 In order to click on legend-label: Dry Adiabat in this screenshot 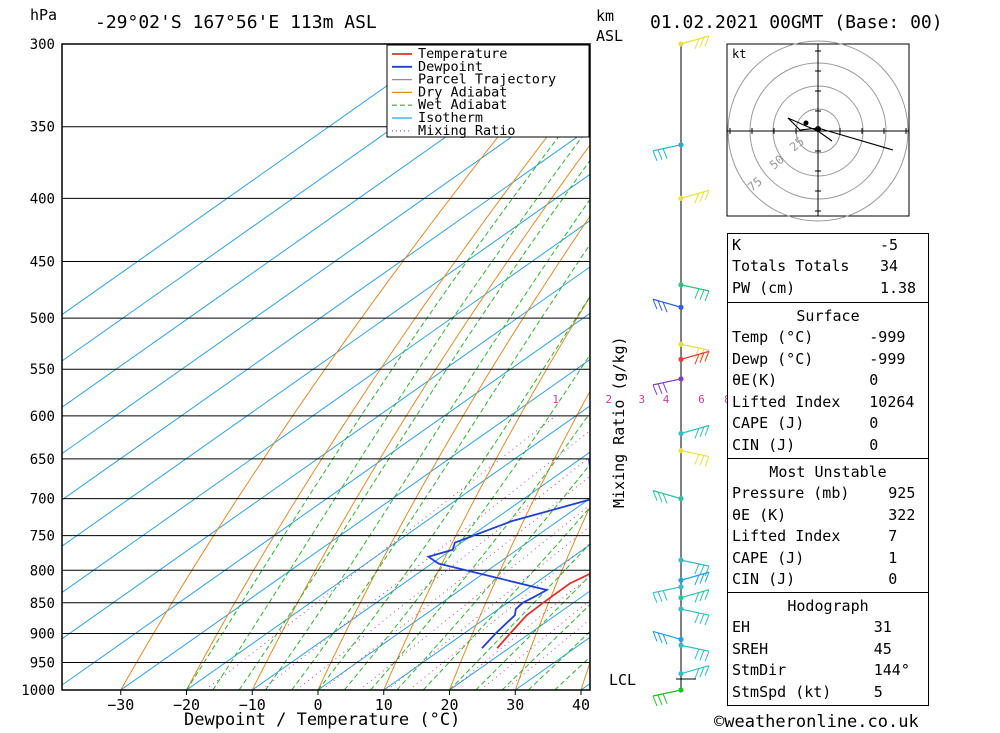, I will do `click(462, 92)`.